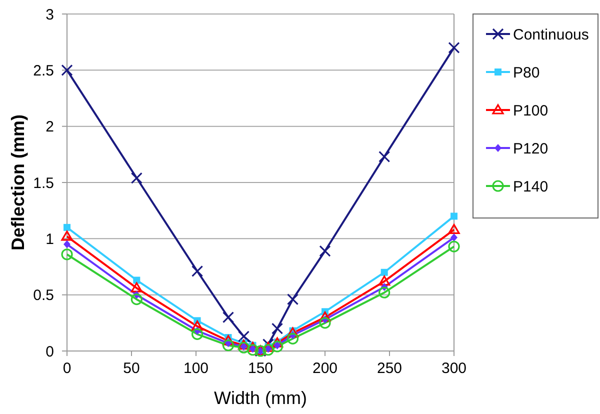 This screenshot has width=600, height=414. I want to click on x-tick-label: 250, so click(389, 368).